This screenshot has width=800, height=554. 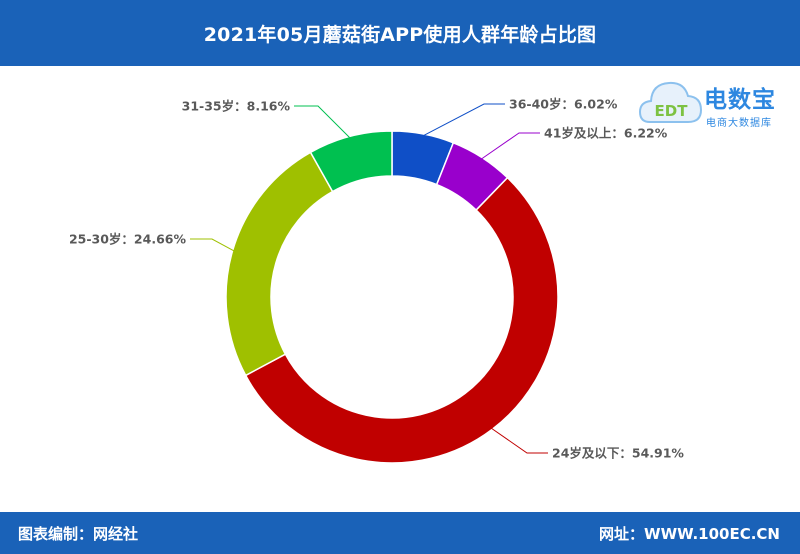 What do you see at coordinates (740, 100) in the screenshot?
I see `logo-brand: 电数宝` at bounding box center [740, 100].